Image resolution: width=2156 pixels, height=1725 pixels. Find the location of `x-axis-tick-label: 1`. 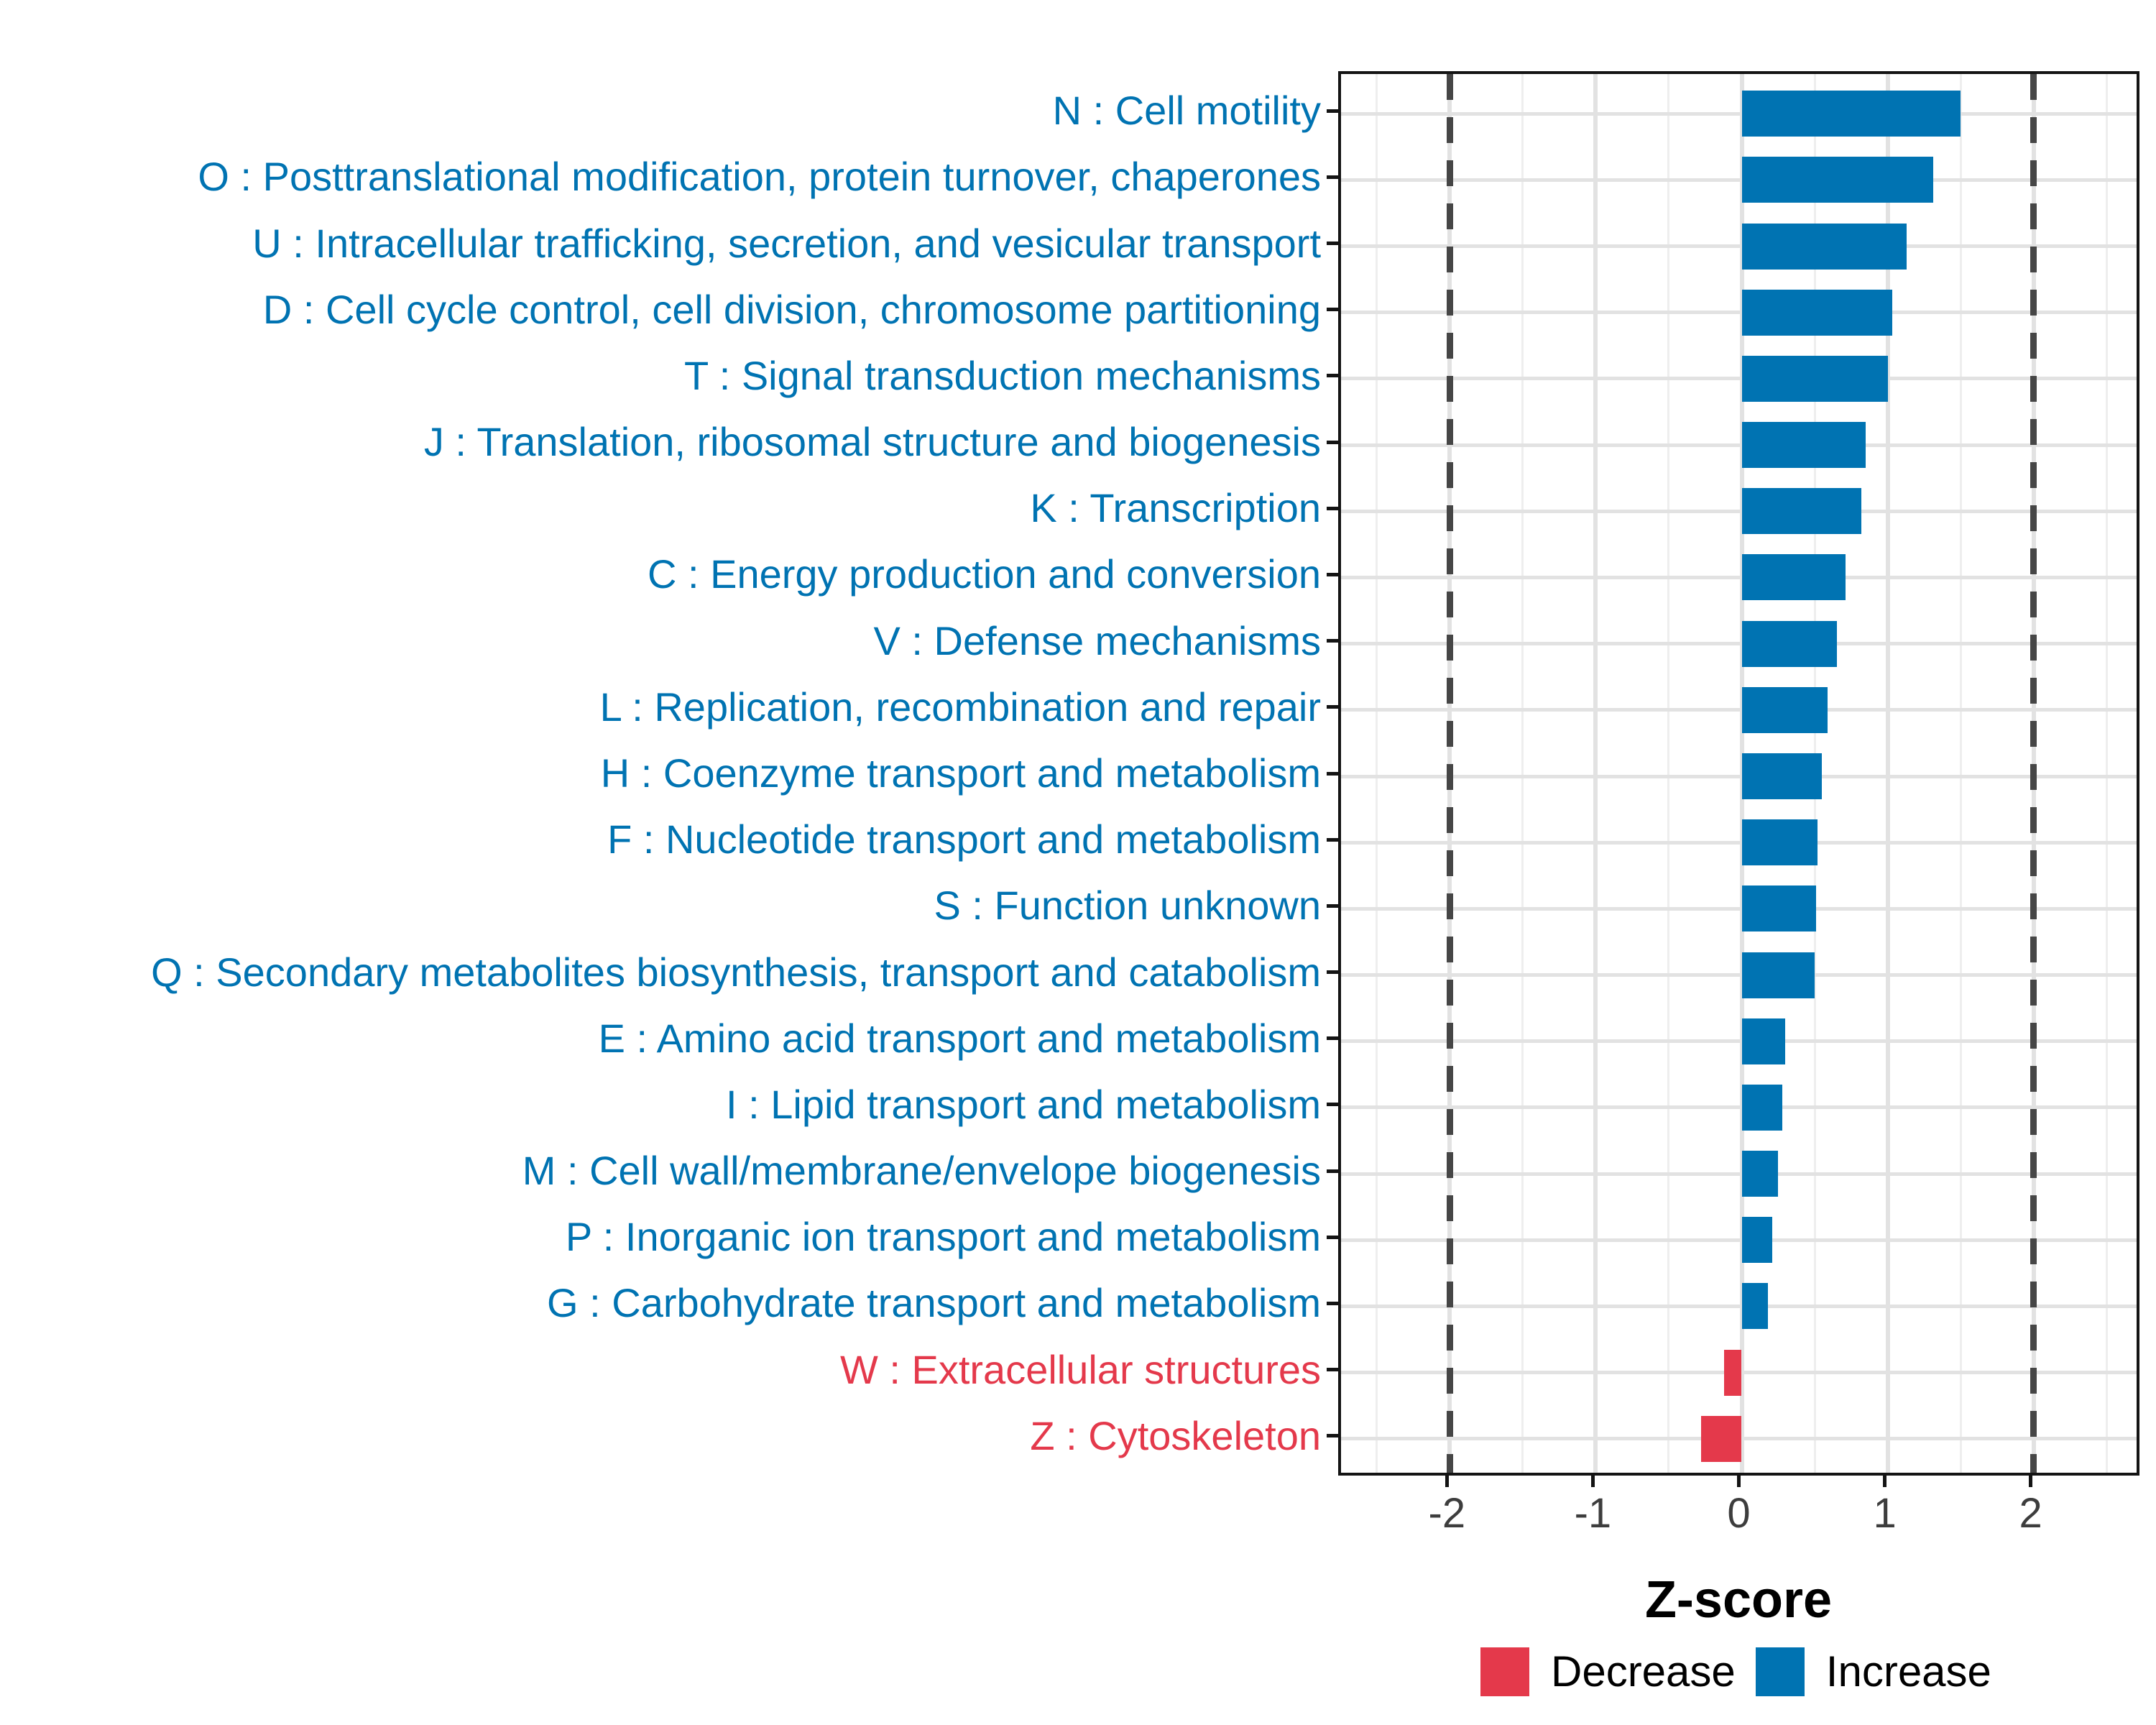

x-axis-tick-label: 1 is located at coordinates (1885, 1513).